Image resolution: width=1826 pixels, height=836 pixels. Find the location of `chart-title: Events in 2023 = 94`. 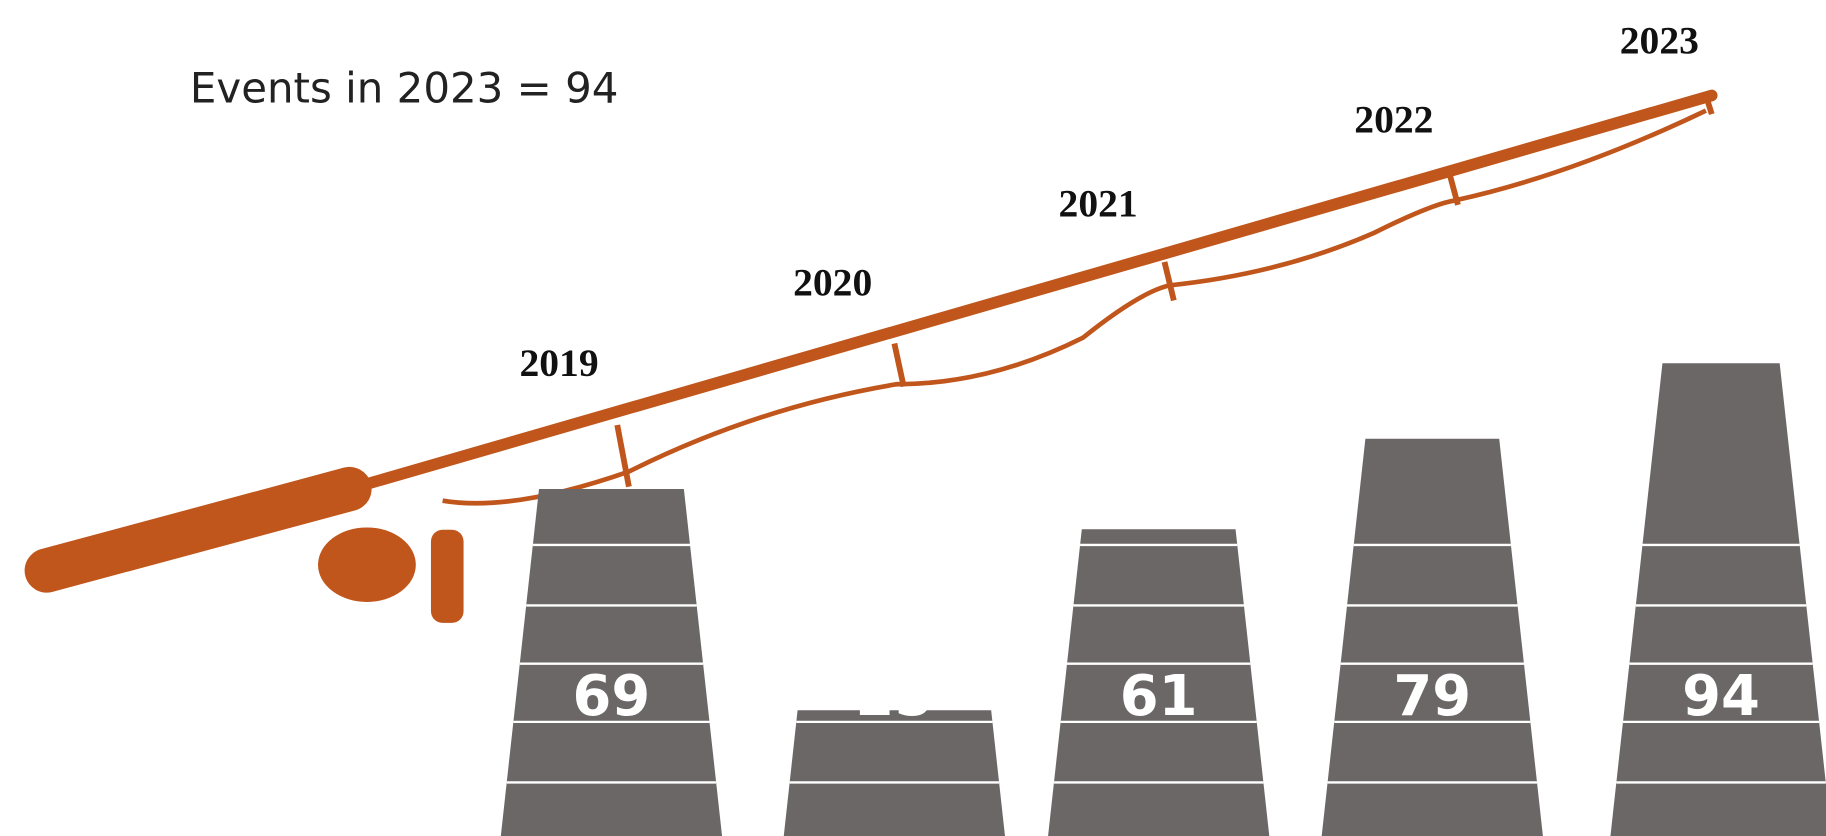

chart-title: Events in 2023 = 94 is located at coordinates (404, 87).